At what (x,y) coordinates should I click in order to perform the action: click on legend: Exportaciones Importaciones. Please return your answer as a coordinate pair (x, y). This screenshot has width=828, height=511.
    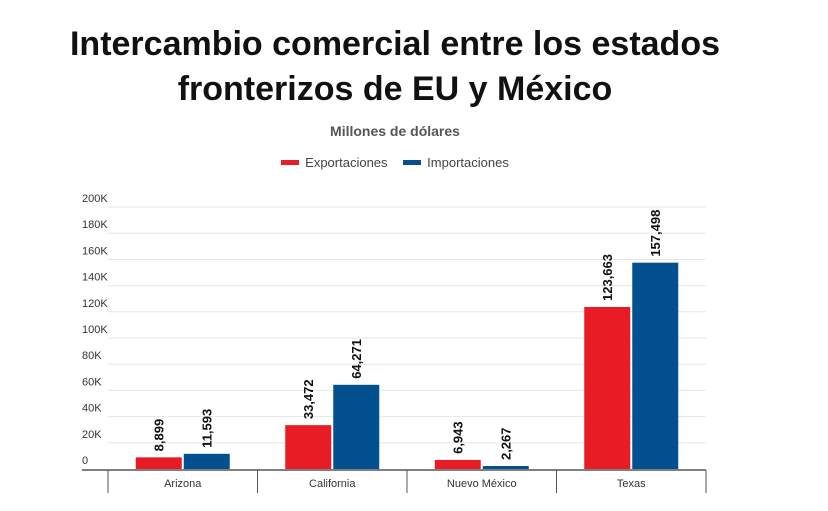
    Looking at the image, I should click on (395, 162).